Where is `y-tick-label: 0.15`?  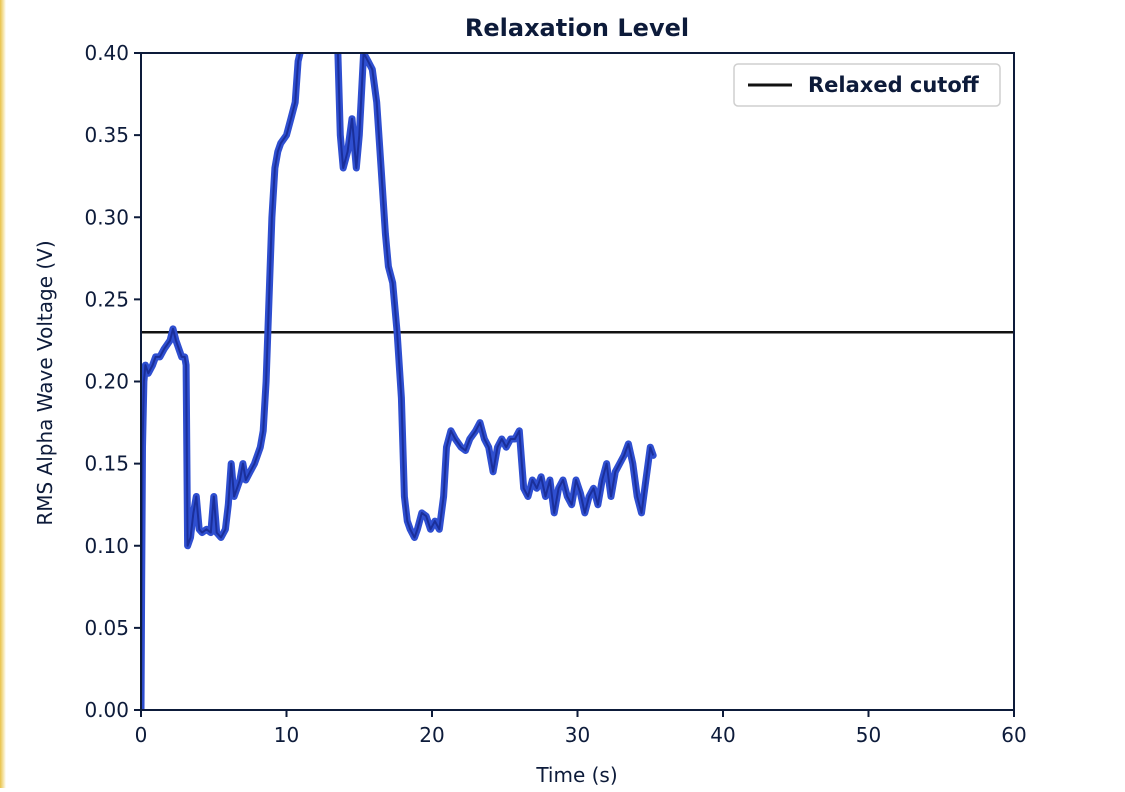 y-tick-label: 0.15 is located at coordinates (106, 464).